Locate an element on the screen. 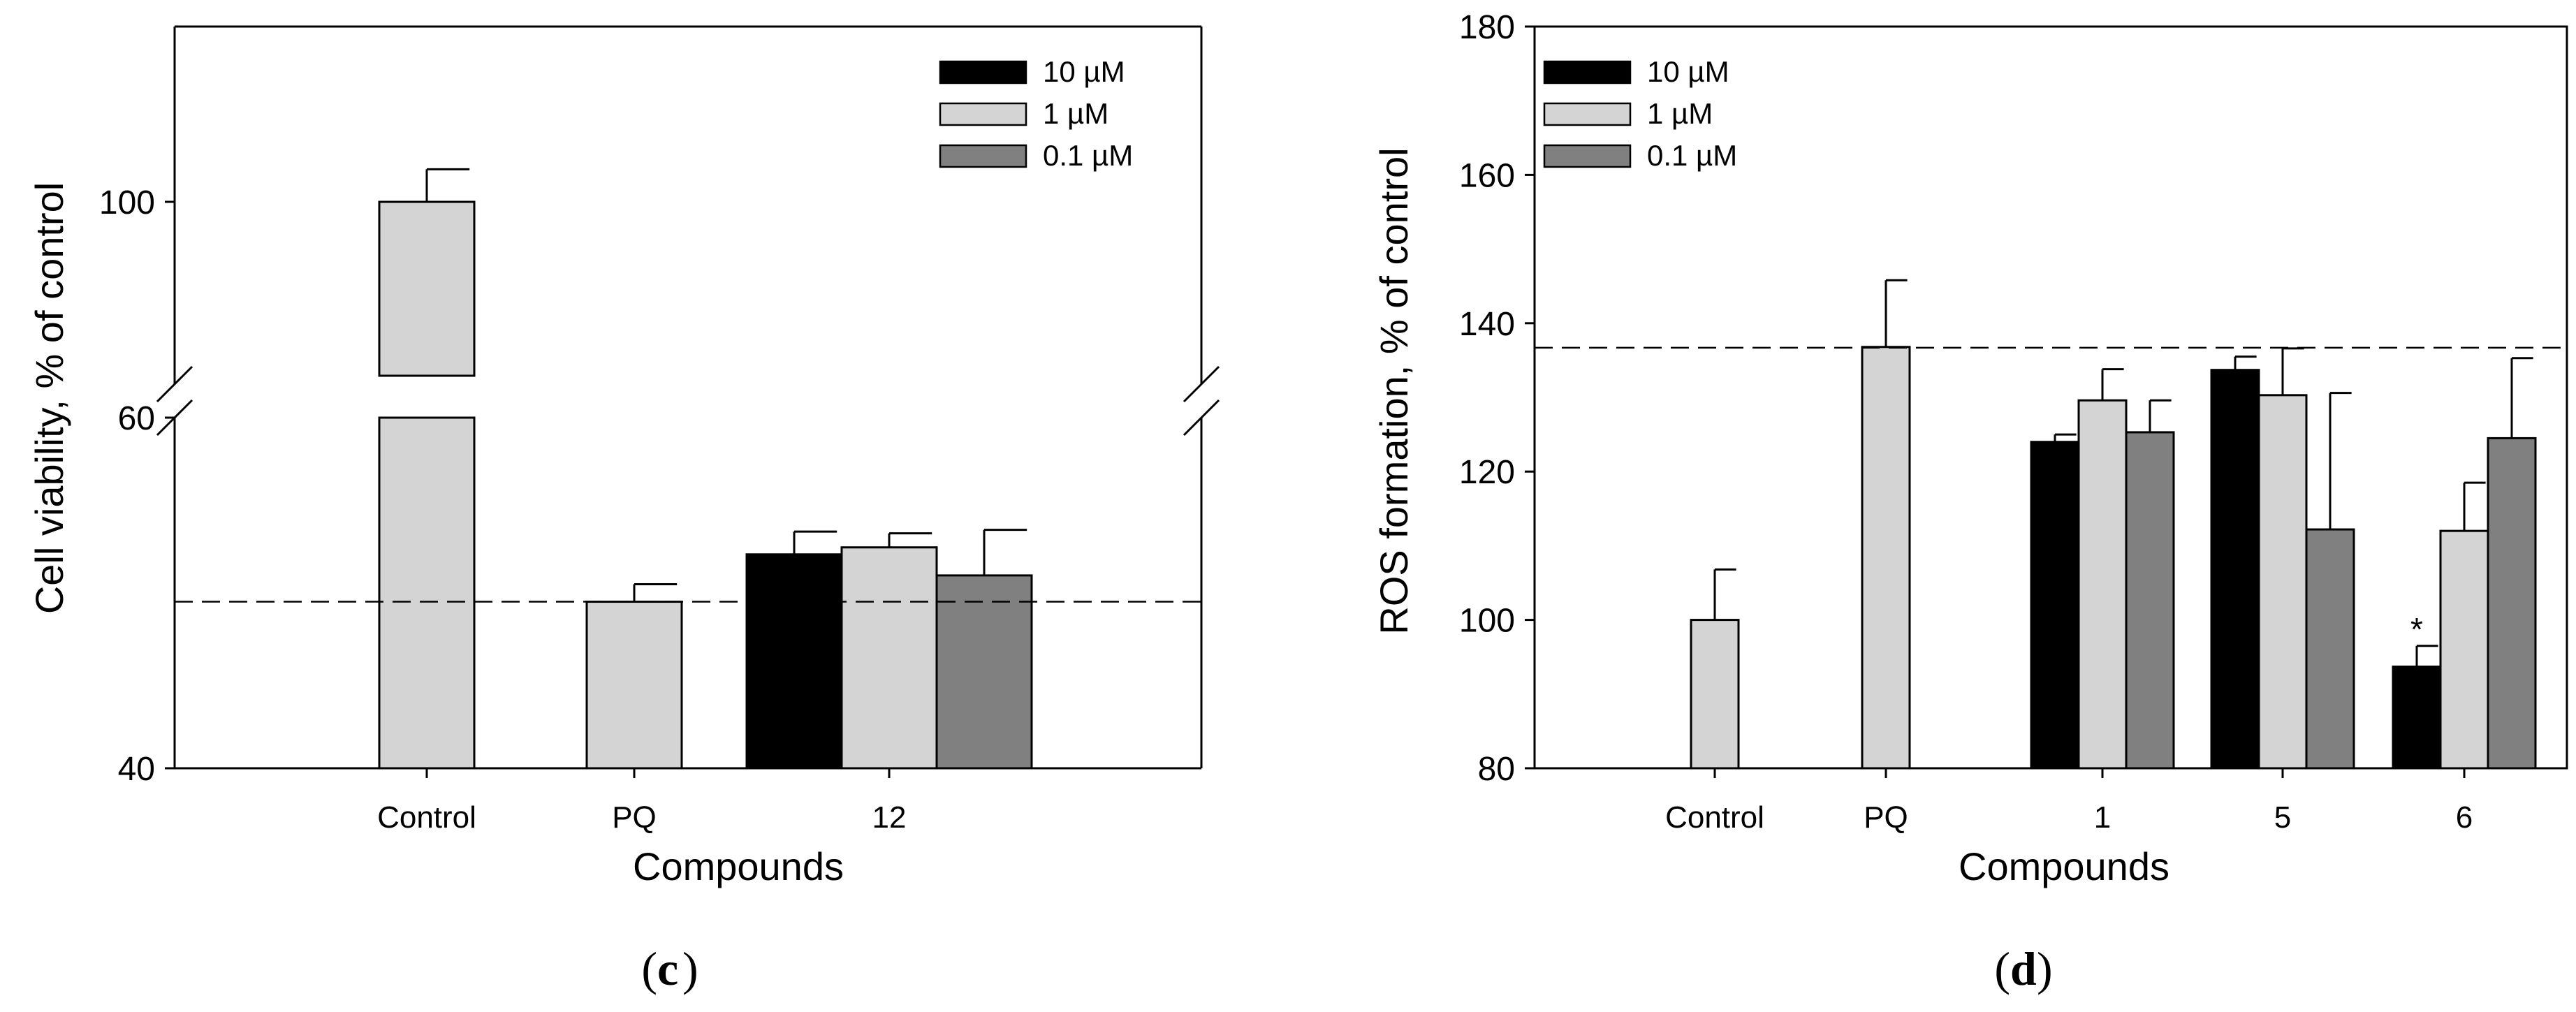 The height and width of the screenshot is (1012, 2576). panel-c-label-letter: c is located at coordinates (667, 968).